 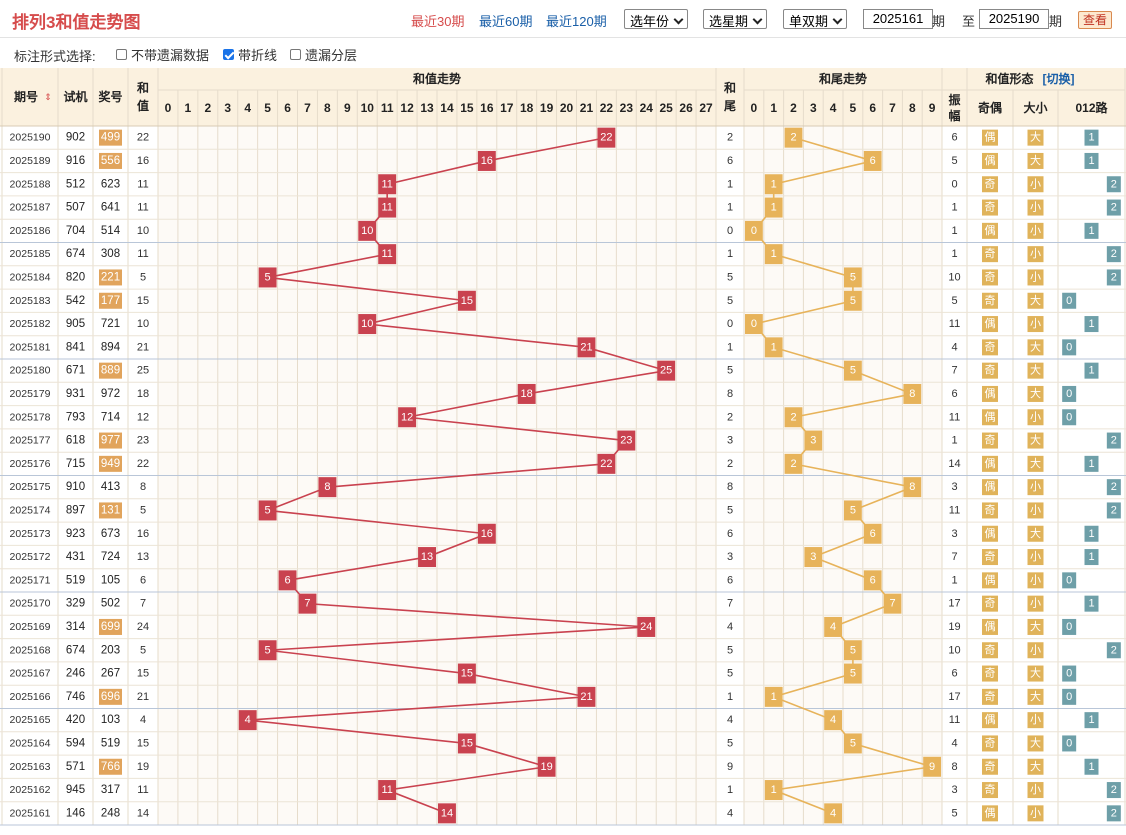 I want to click on prize-number: 248, so click(x=110, y=813).